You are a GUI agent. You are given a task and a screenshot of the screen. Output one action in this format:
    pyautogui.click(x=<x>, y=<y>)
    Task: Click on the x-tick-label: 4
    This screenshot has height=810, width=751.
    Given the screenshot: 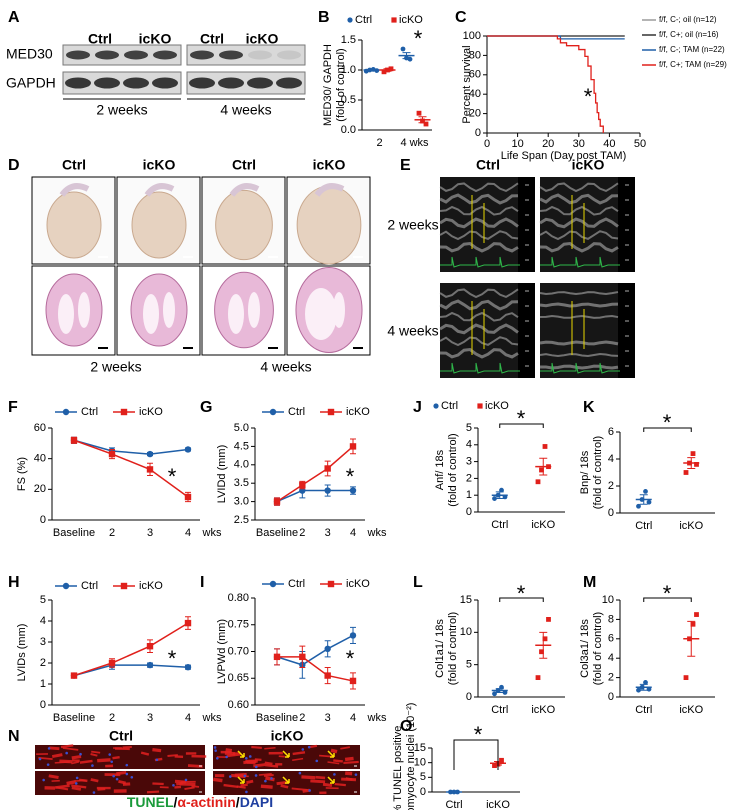 What is the action you would take?
    pyautogui.click(x=353, y=533)
    